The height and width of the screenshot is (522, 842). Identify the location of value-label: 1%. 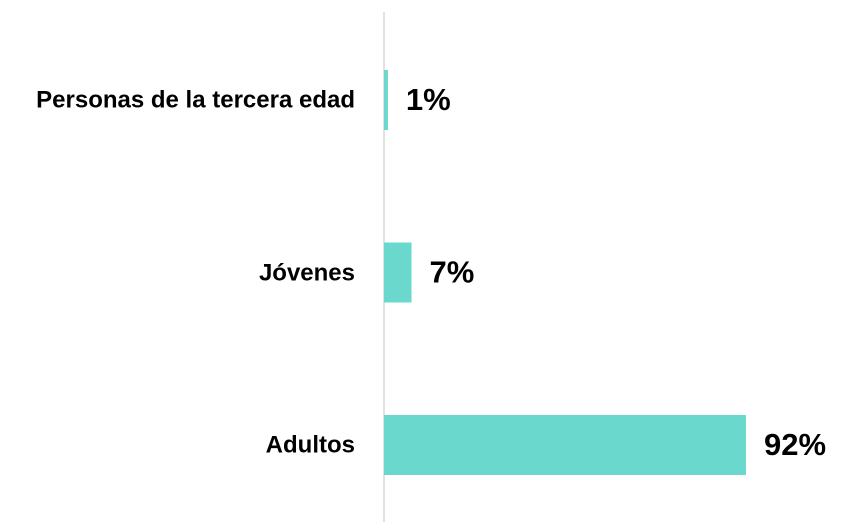
(428, 99).